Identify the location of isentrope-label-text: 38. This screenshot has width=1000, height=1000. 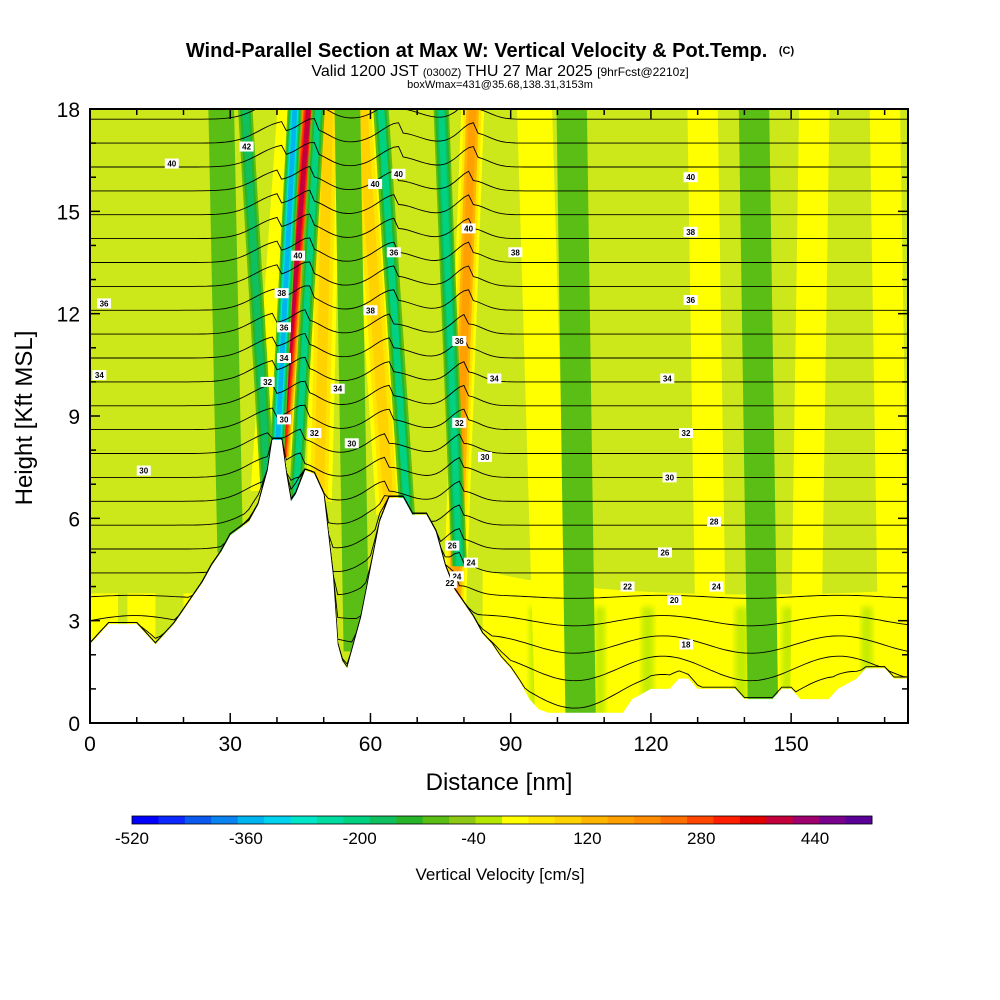
(370, 310).